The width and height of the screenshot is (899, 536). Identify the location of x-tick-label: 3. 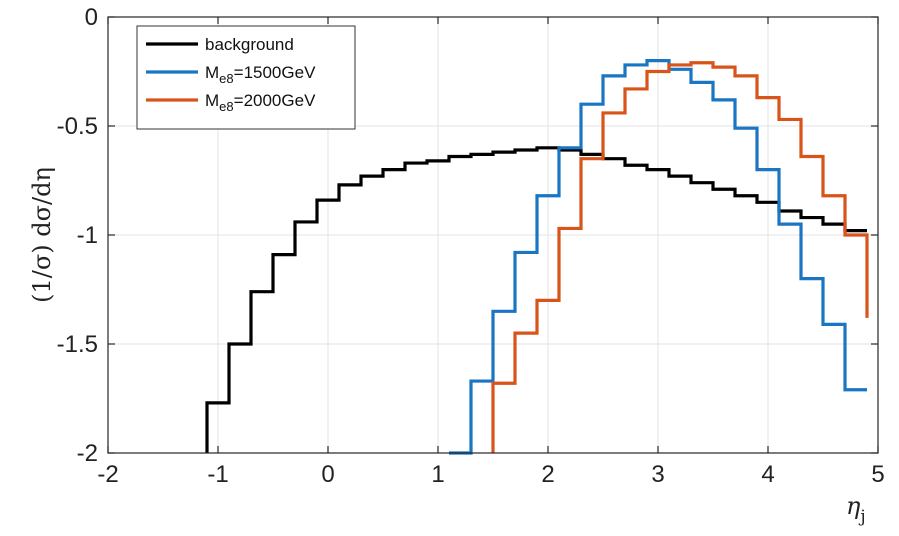
(657, 474).